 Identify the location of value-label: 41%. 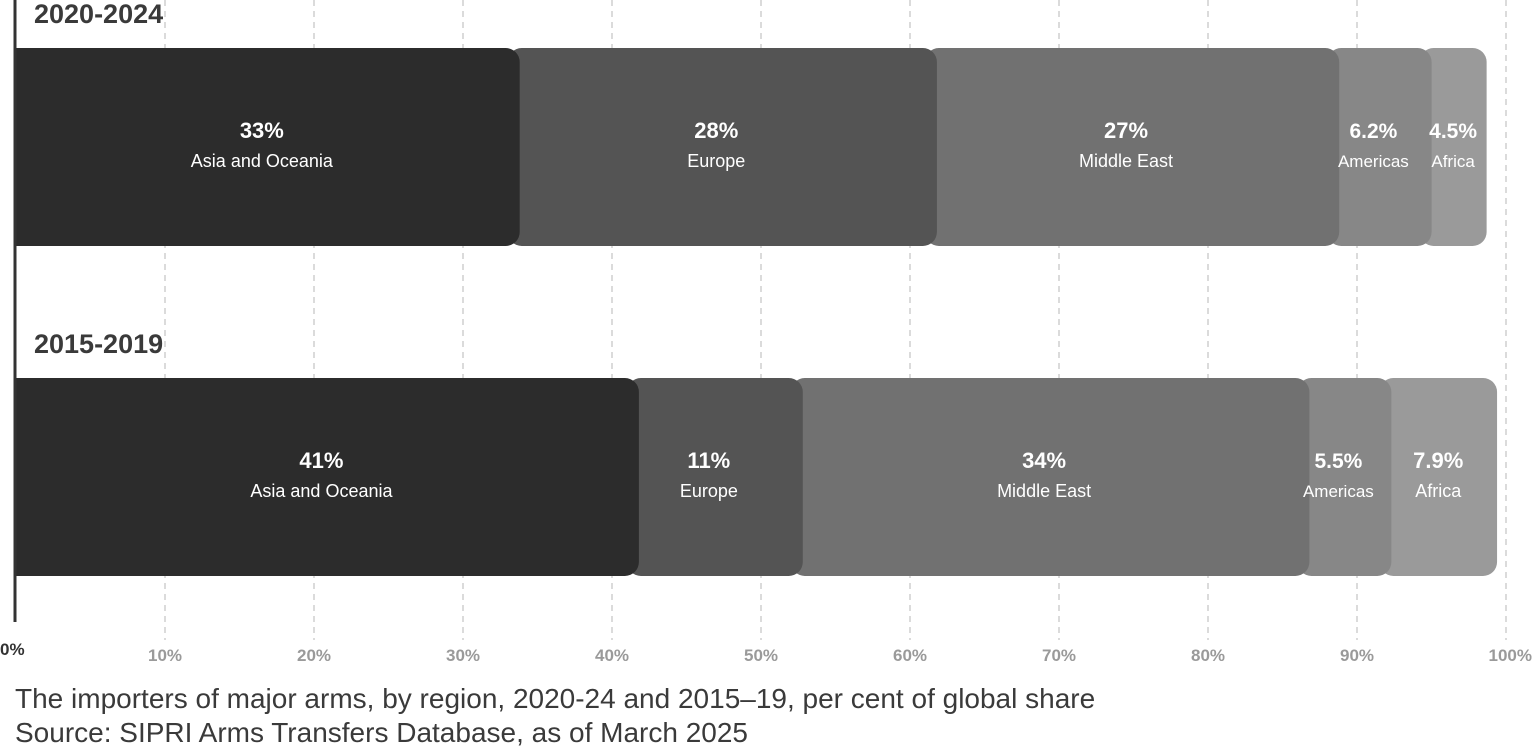
(321, 460).